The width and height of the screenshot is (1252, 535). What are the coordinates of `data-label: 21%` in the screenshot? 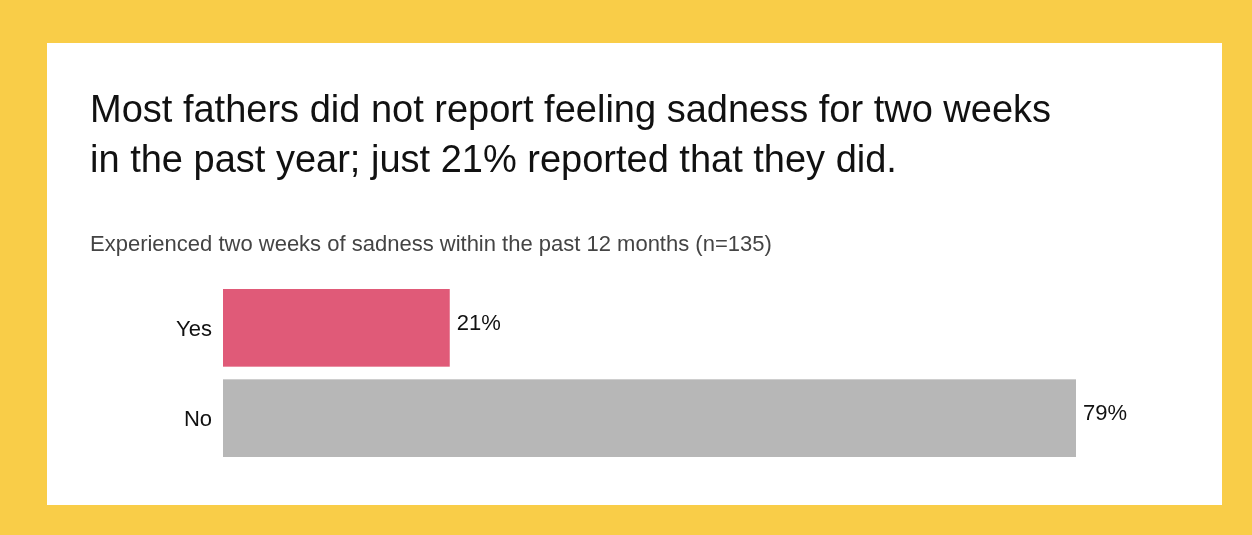 It's located at (478, 322).